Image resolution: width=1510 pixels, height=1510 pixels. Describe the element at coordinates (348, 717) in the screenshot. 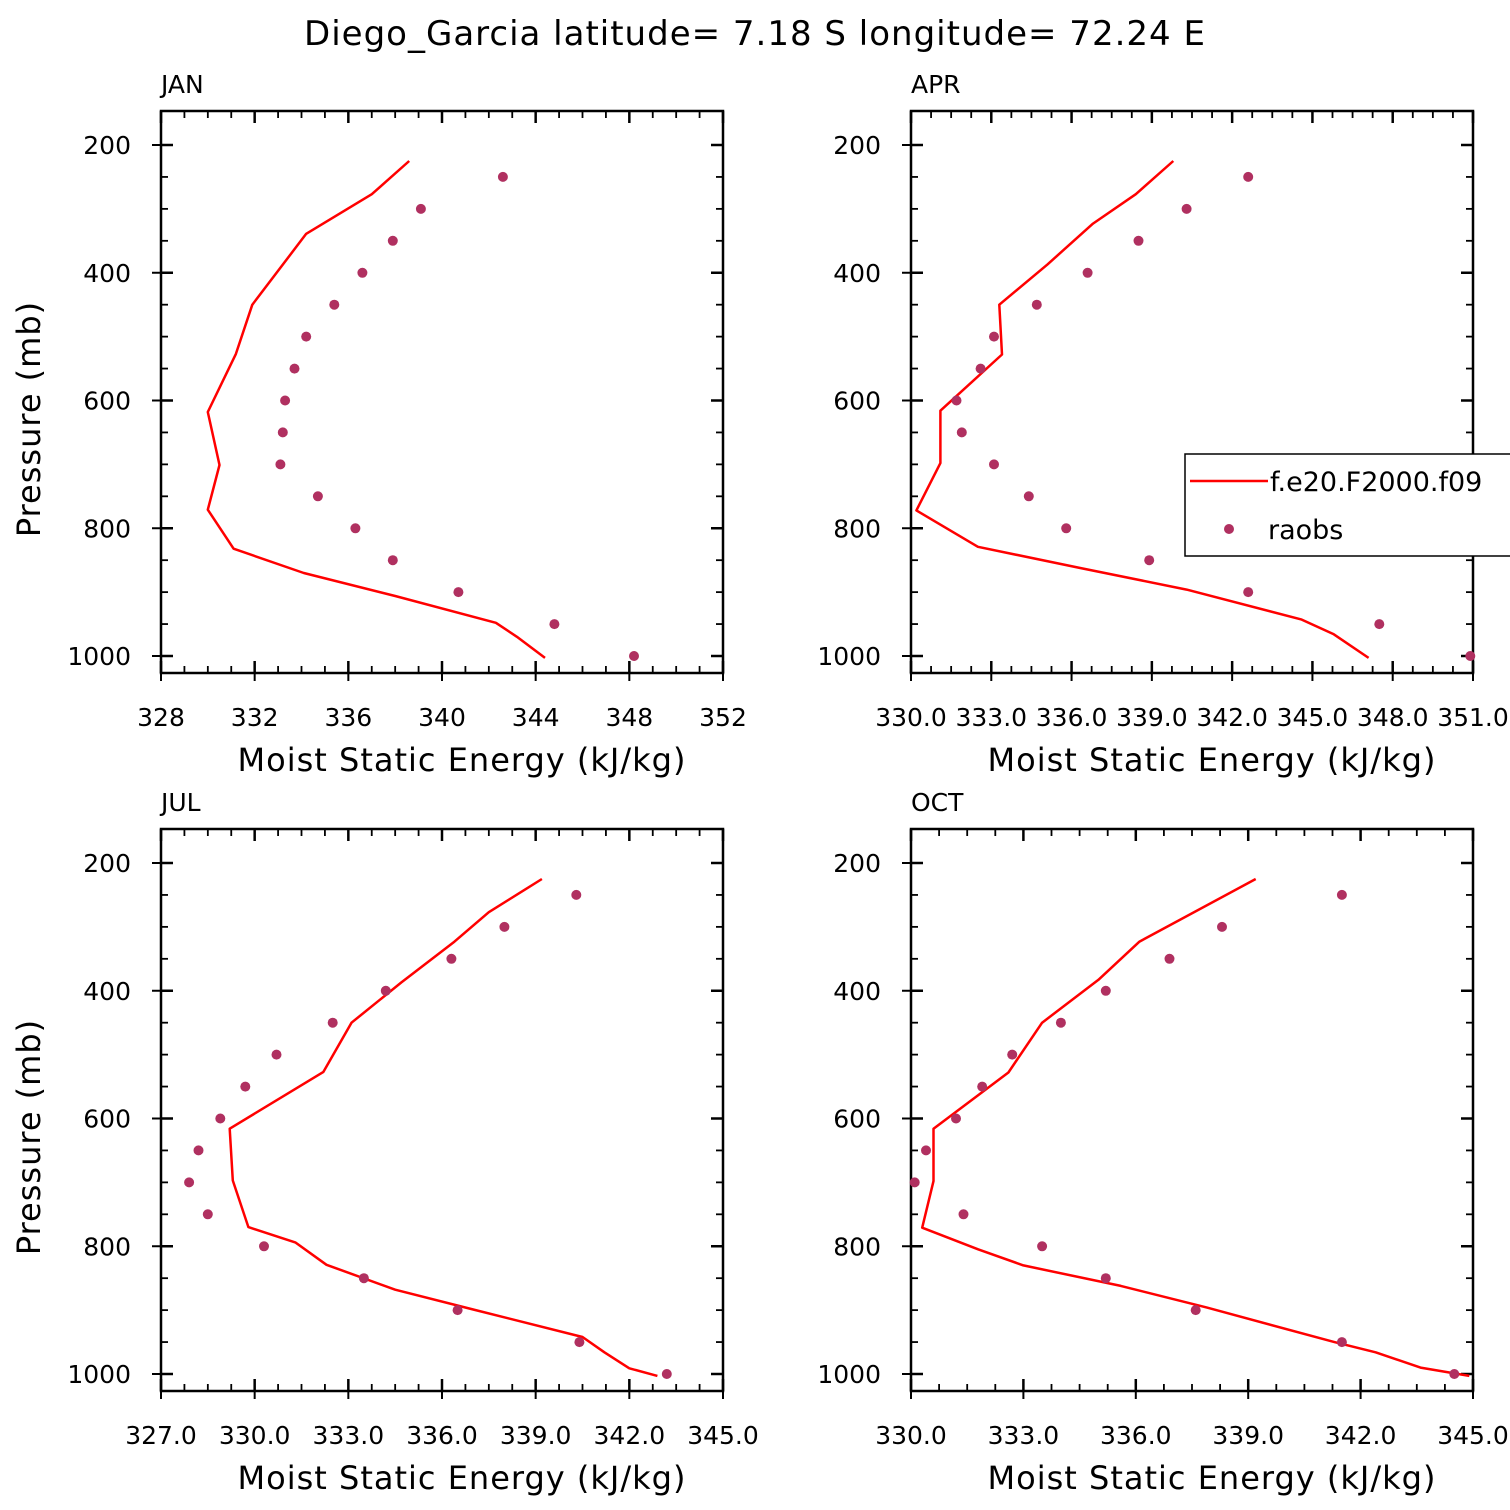

I see `x-tick-label: 336` at that location.